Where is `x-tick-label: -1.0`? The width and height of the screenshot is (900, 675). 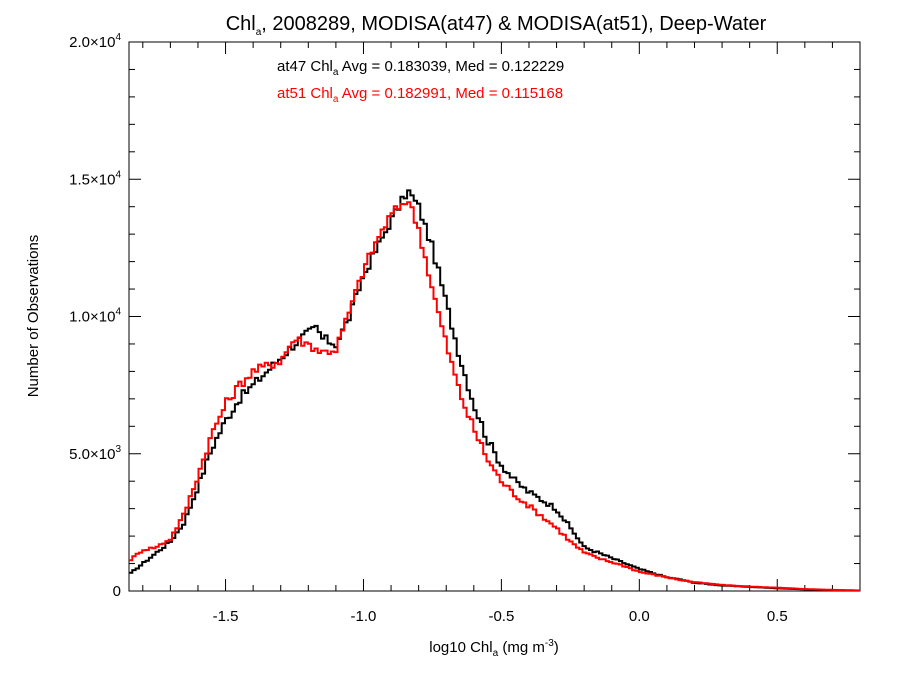 x-tick-label: -1.0 is located at coordinates (364, 616).